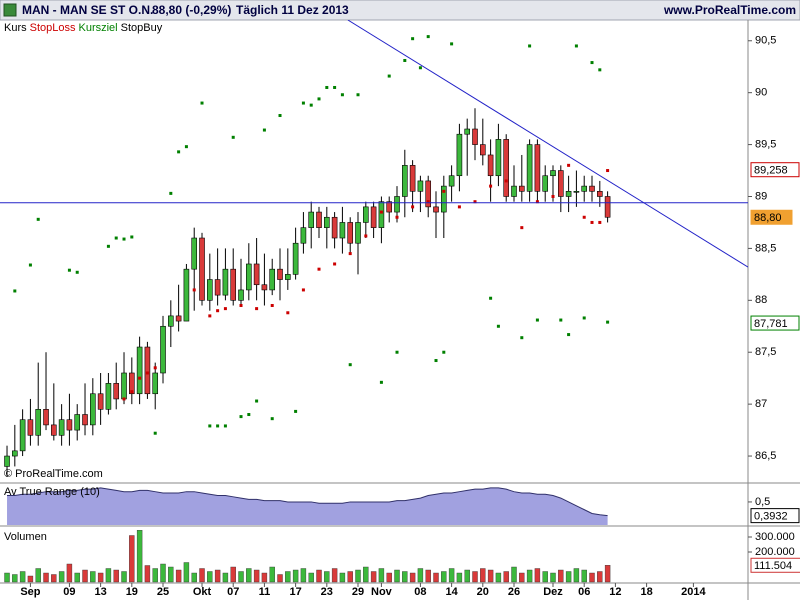 The image size is (800, 600). I want to click on x-tick-label: Okt, so click(202, 592).